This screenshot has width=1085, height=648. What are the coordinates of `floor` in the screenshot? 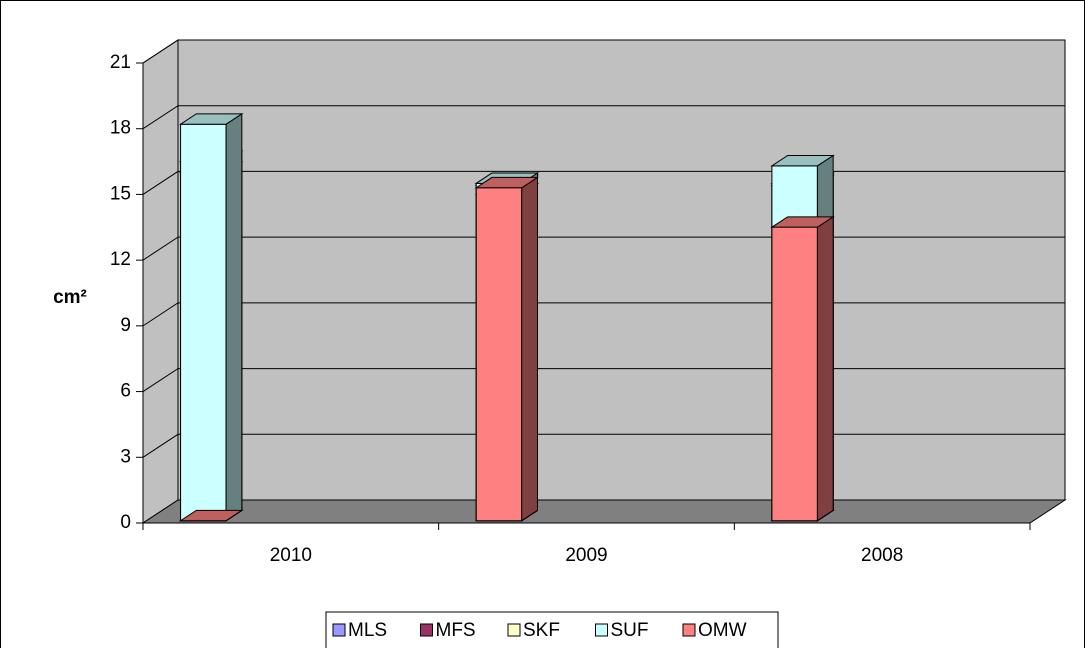 It's located at (604, 511).